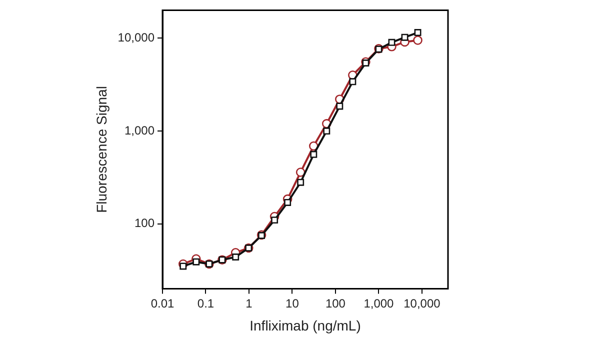 This screenshot has height=343, width=600. I want to click on y-tick-label: 10,000, so click(136, 37).